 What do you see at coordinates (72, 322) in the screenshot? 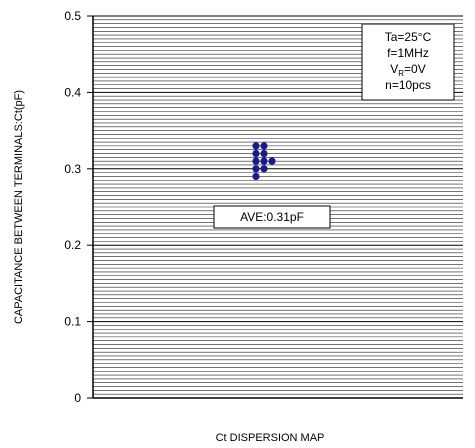
I see `y-tick-label: 0.1` at bounding box center [72, 322].